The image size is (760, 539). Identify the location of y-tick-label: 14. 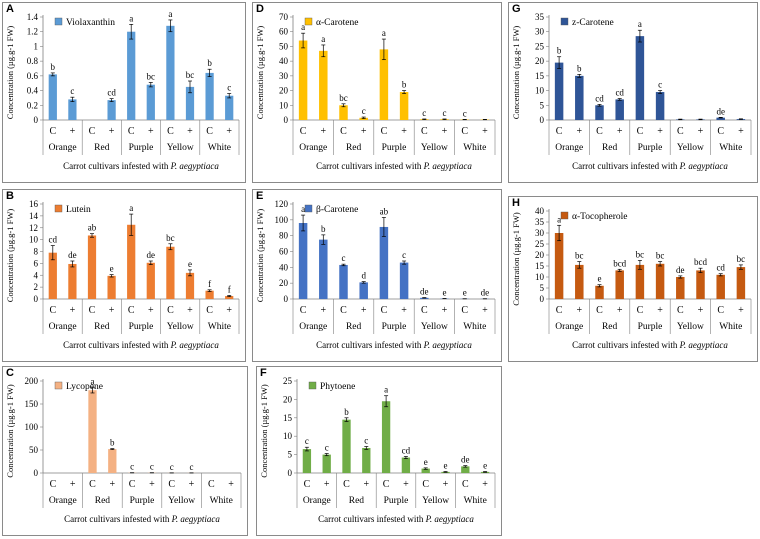
(34, 216).